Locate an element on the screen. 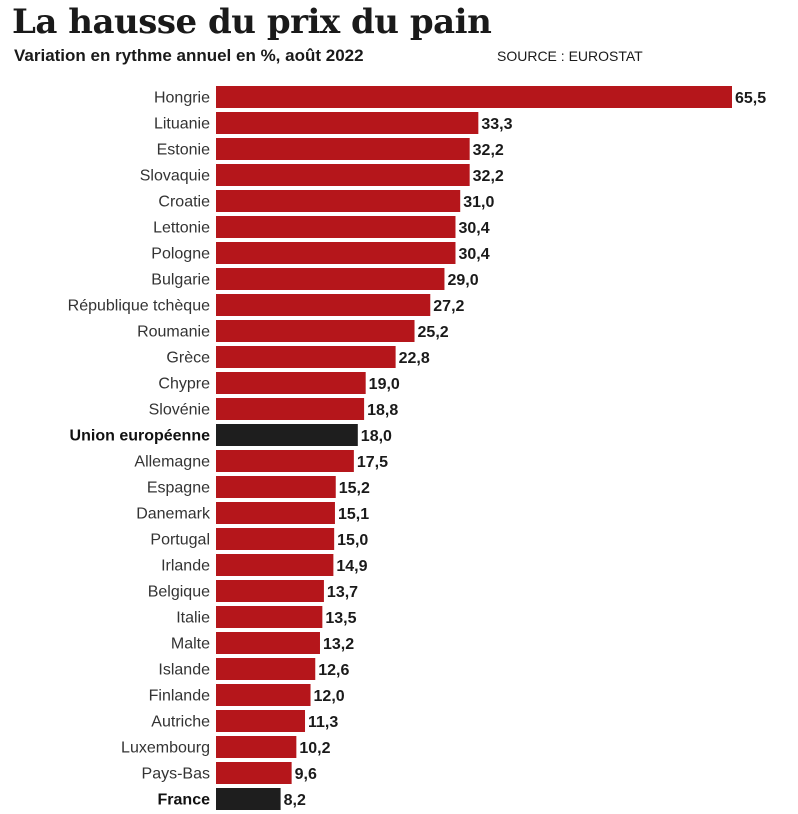  category-label: République tchèque is located at coordinates (139, 306).